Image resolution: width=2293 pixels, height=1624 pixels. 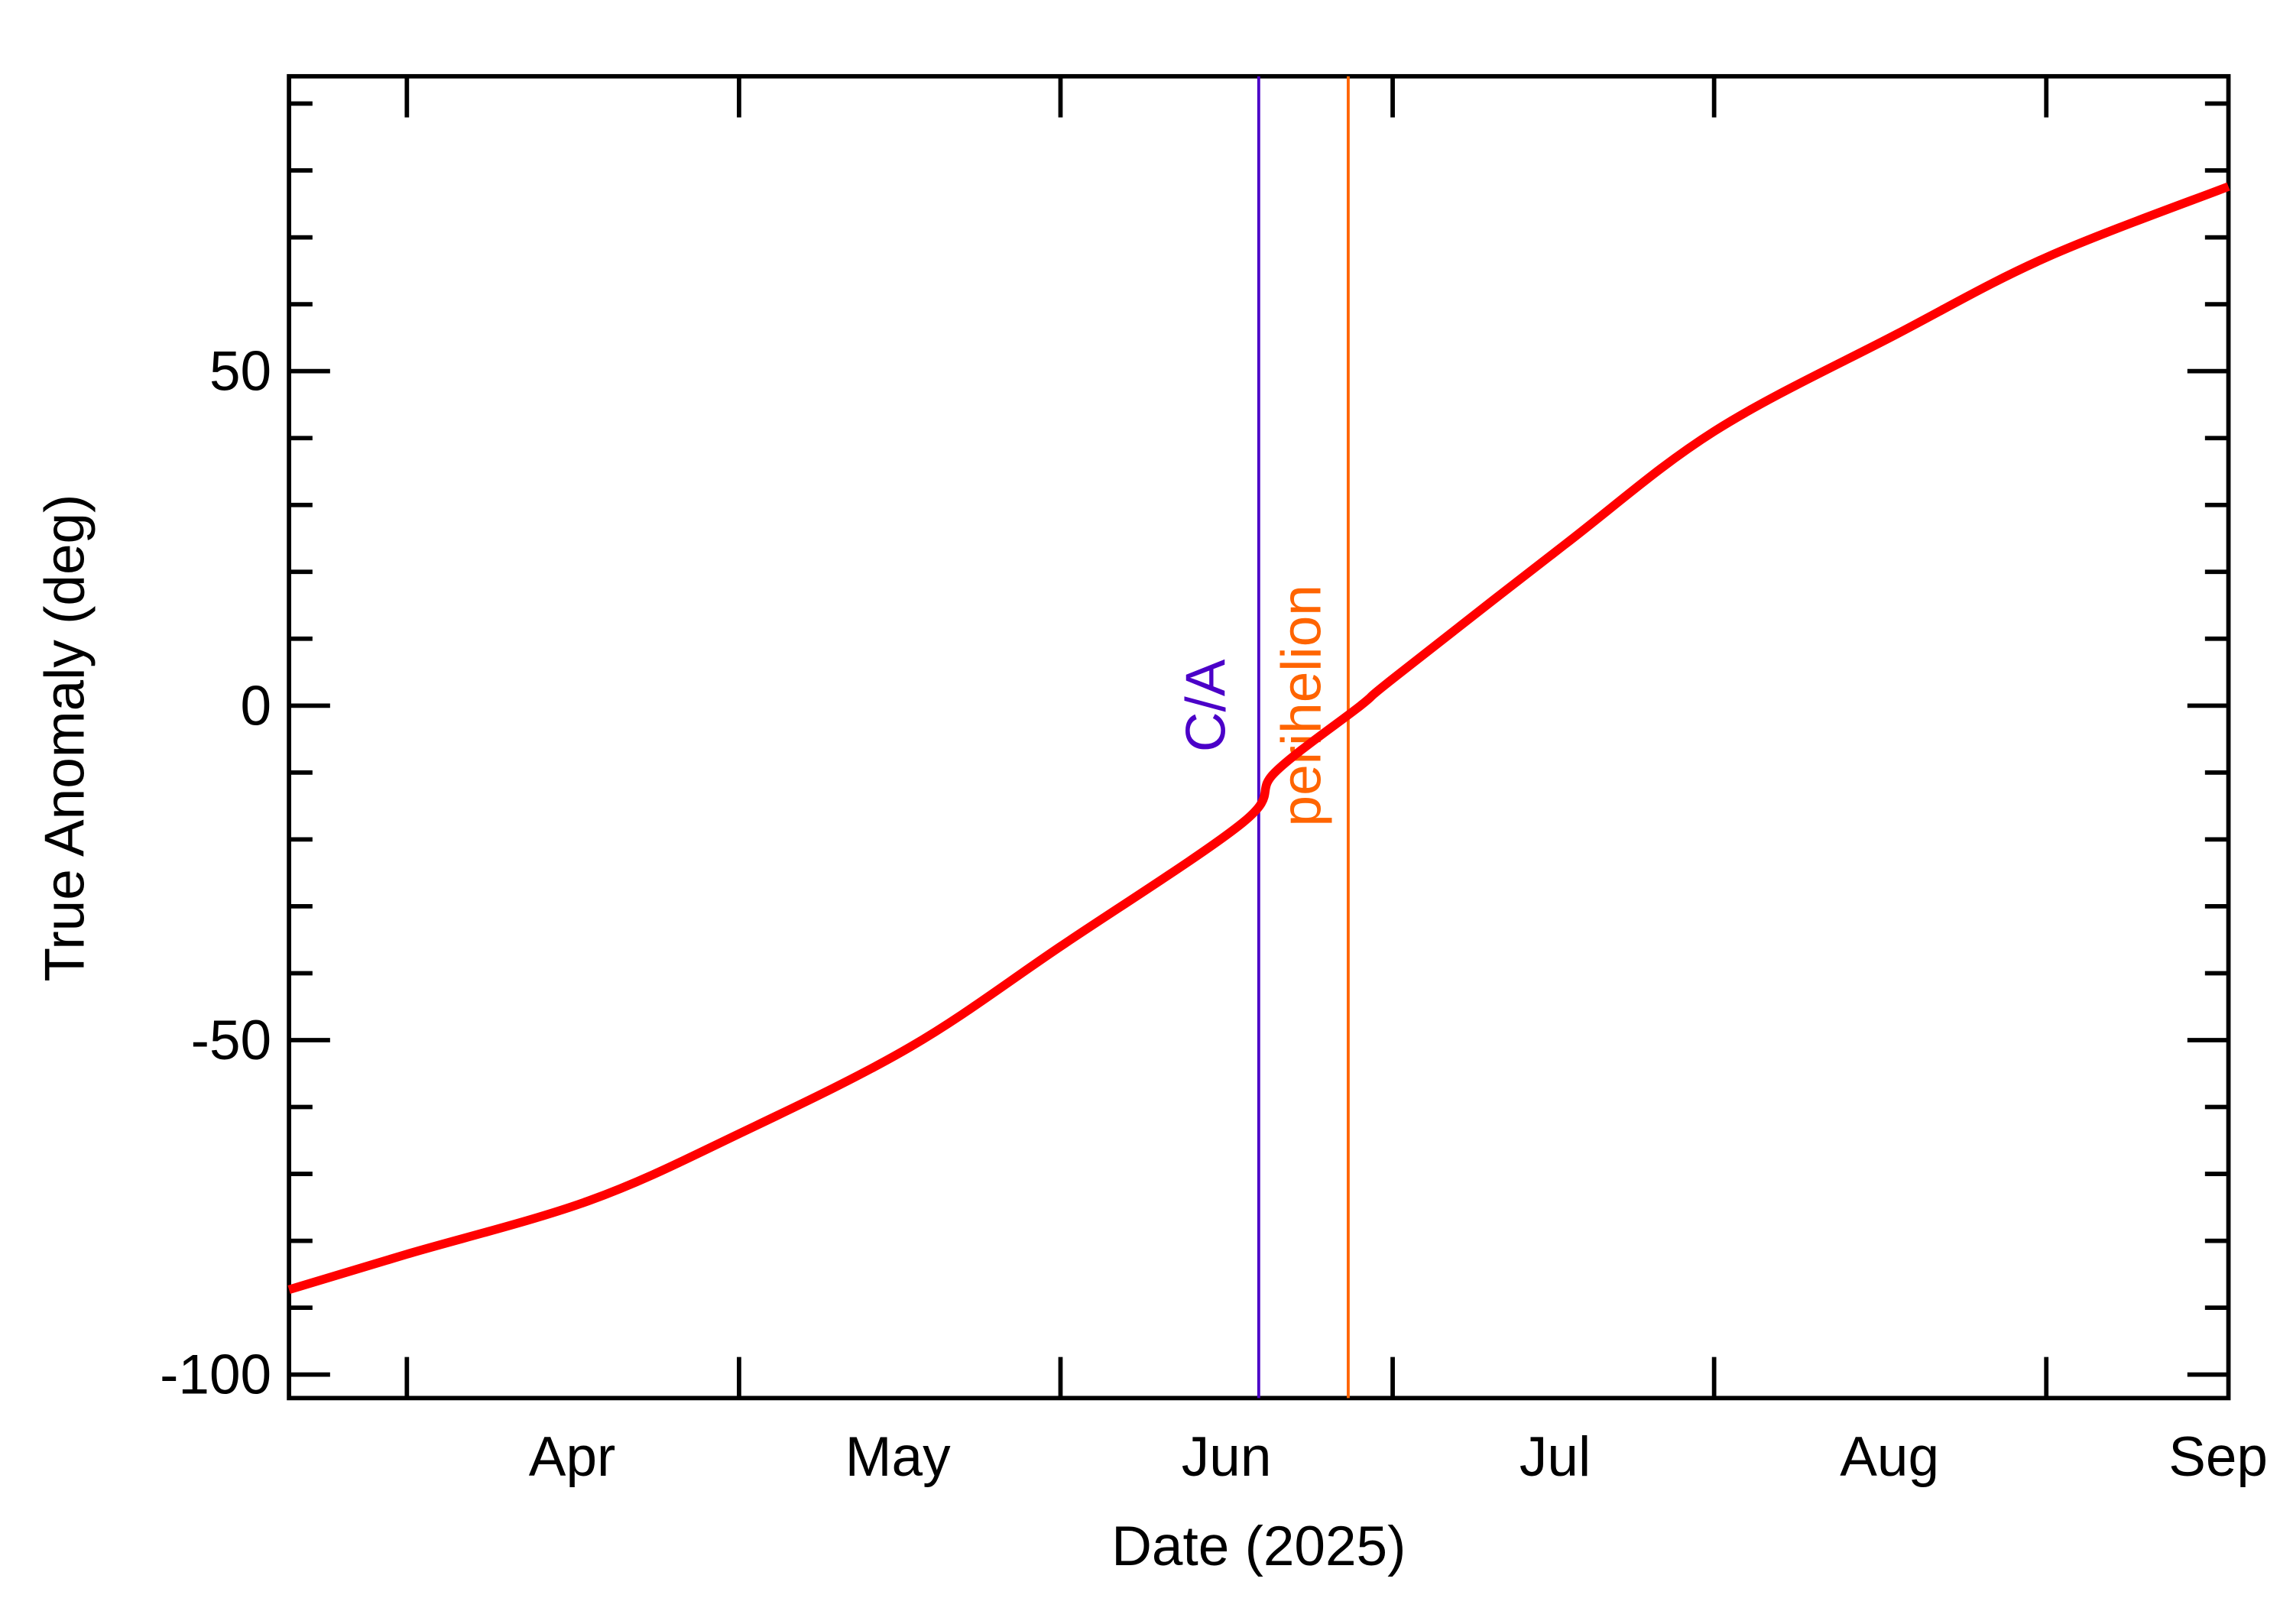 I want to click on x-axis-title: Date (2025), so click(x=1258, y=1546).